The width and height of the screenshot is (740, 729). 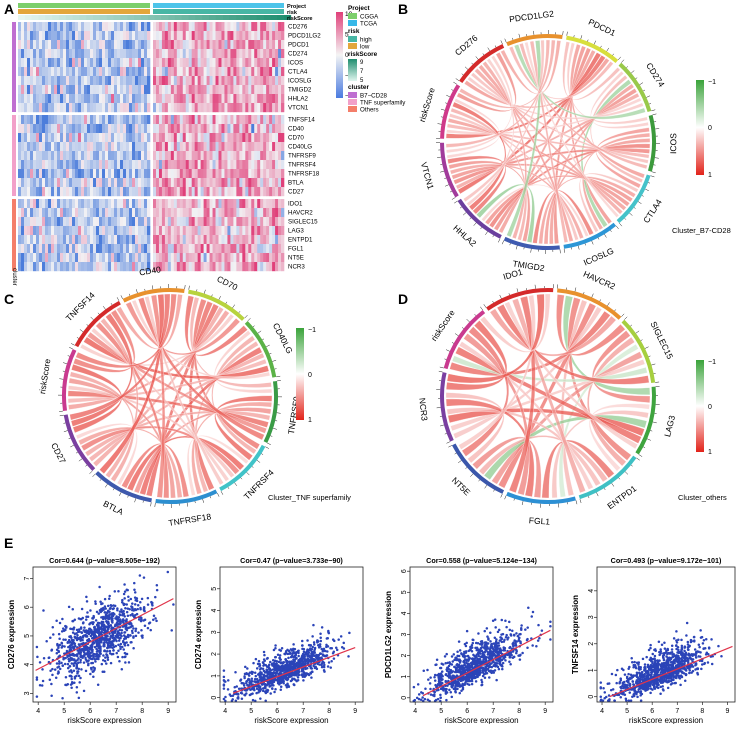 What do you see at coordinates (427, 176) in the screenshot?
I see `chord-sector-label: VTCN1` at bounding box center [427, 176].